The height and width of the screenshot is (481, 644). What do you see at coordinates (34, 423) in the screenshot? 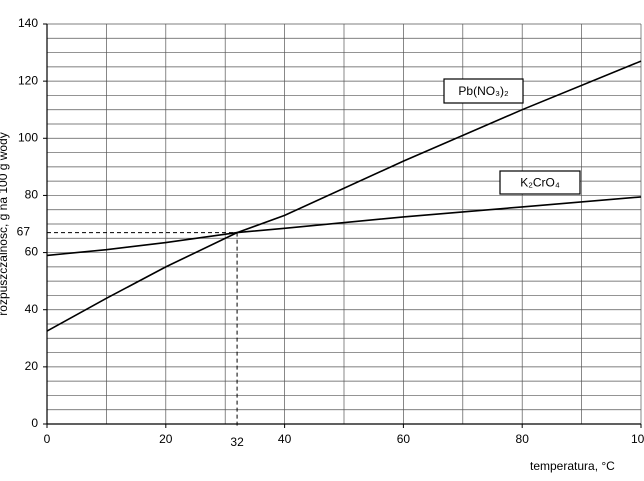
I see `y-tick-label: 0` at bounding box center [34, 423].